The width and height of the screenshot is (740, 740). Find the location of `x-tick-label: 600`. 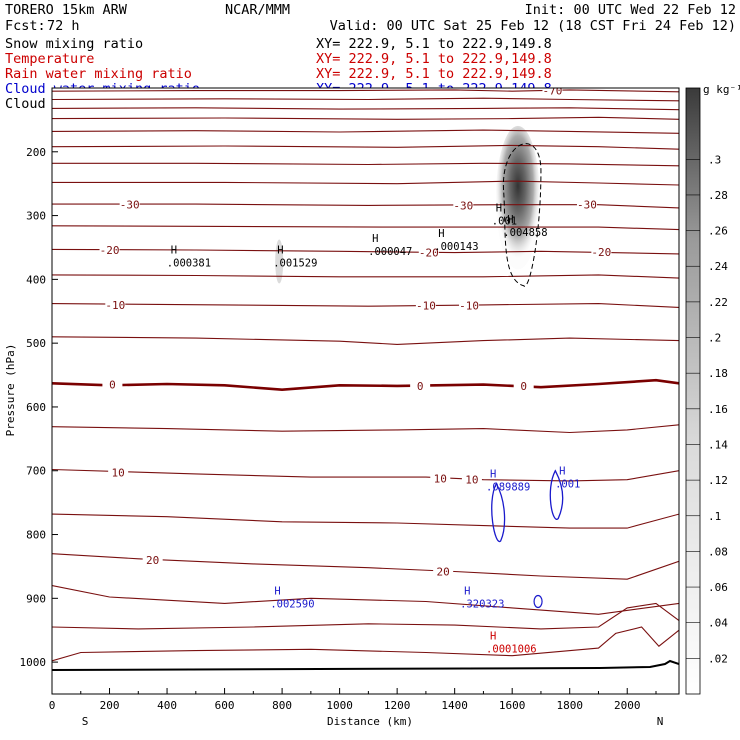

x-tick-label: 600 is located at coordinates (225, 705).